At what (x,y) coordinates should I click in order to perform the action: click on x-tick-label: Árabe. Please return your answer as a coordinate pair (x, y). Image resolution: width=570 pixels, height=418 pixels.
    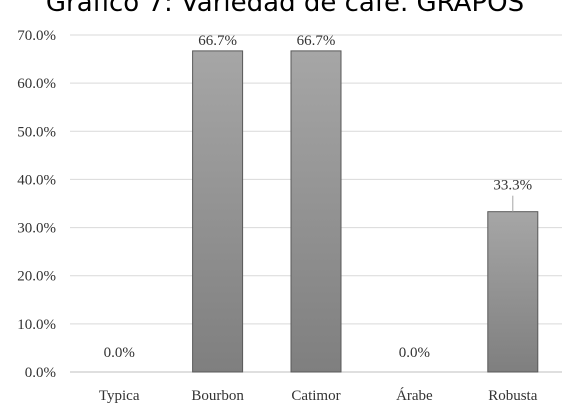
    Looking at the image, I should click on (414, 395).